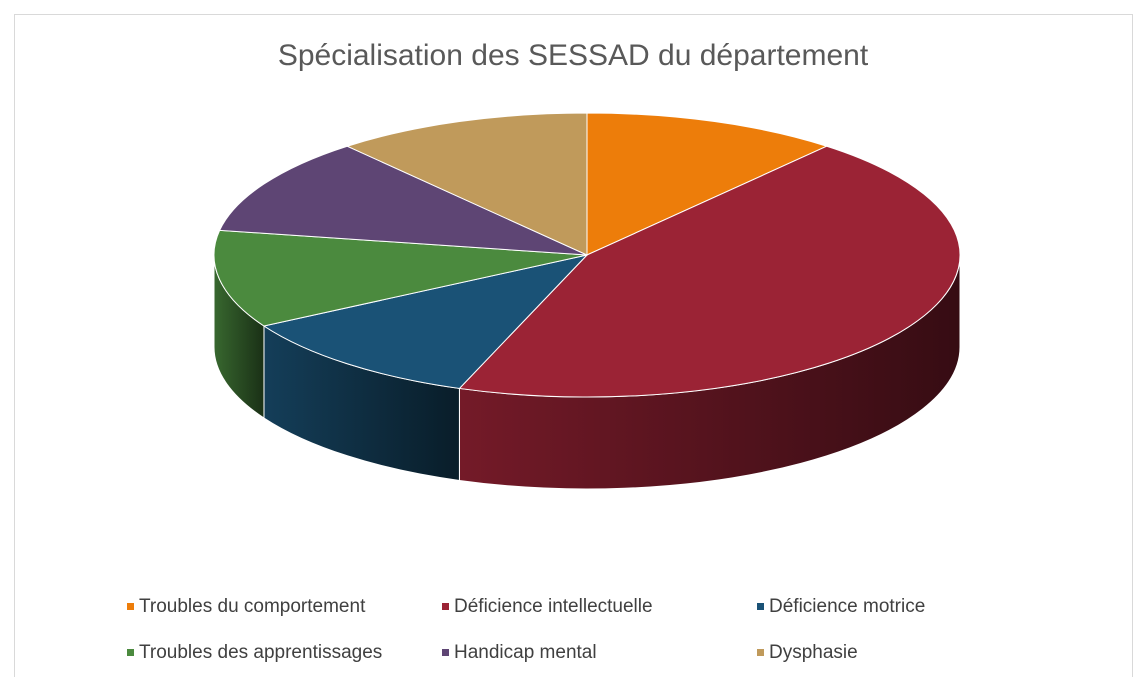 This screenshot has width=1147, height=677. Describe the element at coordinates (260, 652) in the screenshot. I see `legend-label: Troubles des apprentissages` at that location.